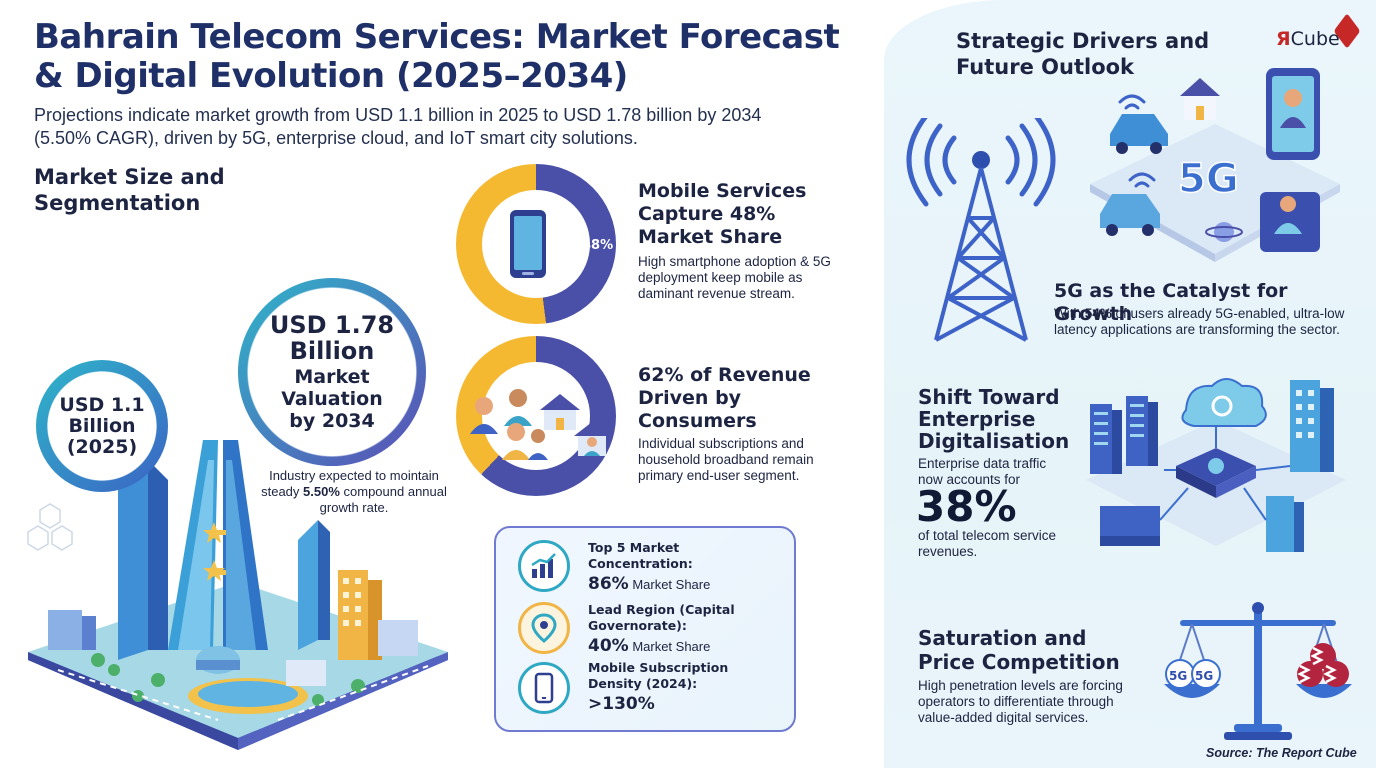  I want to click on city-skyline-illustration, so click(237, 595).